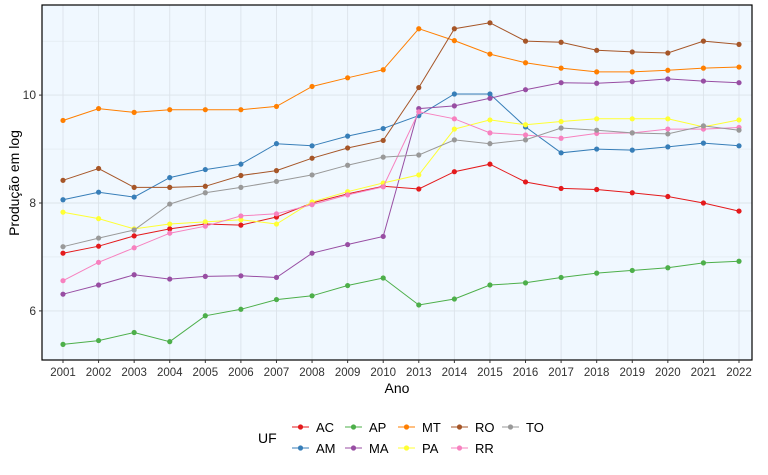 Image resolution: width=768 pixels, height=475 pixels. Describe the element at coordinates (526, 373) in the screenshot. I see `x-tick-label: 2016` at that location.